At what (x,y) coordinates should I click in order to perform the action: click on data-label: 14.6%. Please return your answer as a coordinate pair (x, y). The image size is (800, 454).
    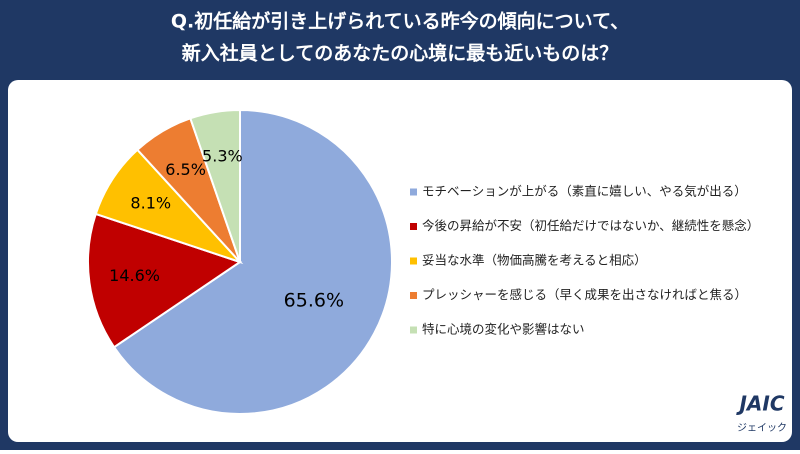
    Looking at the image, I should click on (134, 275).